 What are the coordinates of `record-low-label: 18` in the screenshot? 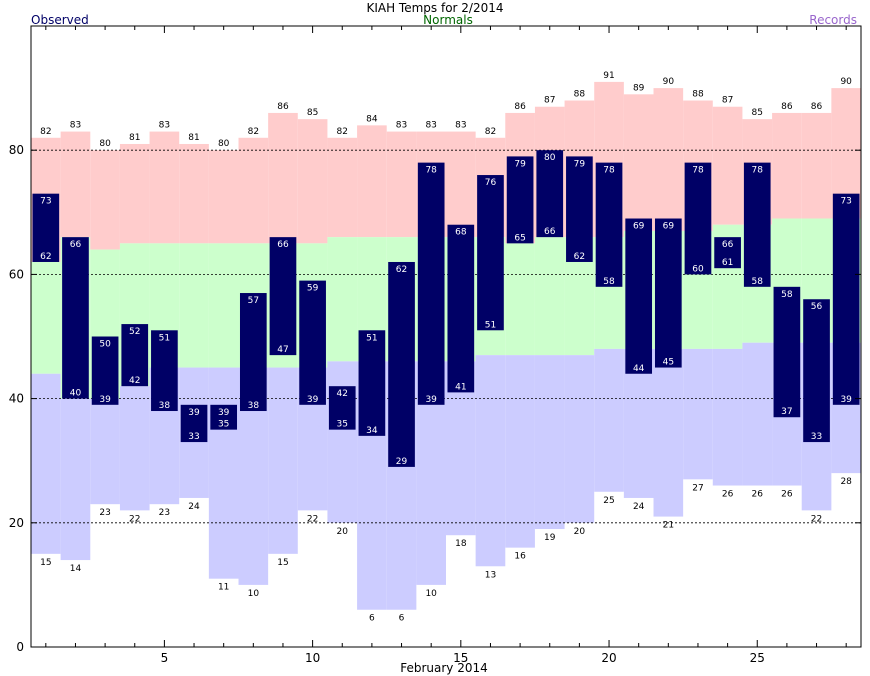 It's located at (461, 544).